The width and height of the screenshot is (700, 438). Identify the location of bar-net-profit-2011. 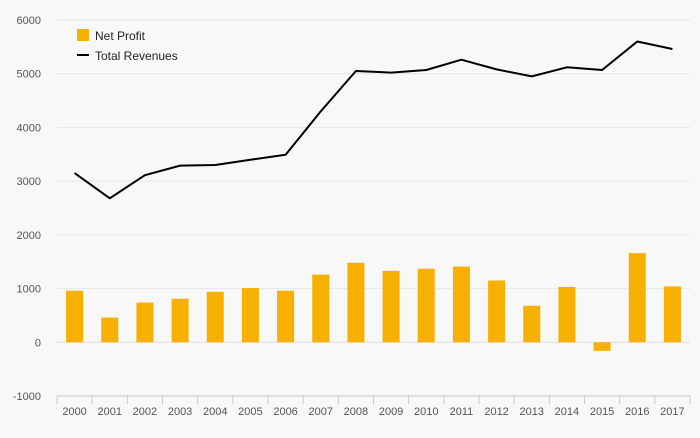
(461, 305).